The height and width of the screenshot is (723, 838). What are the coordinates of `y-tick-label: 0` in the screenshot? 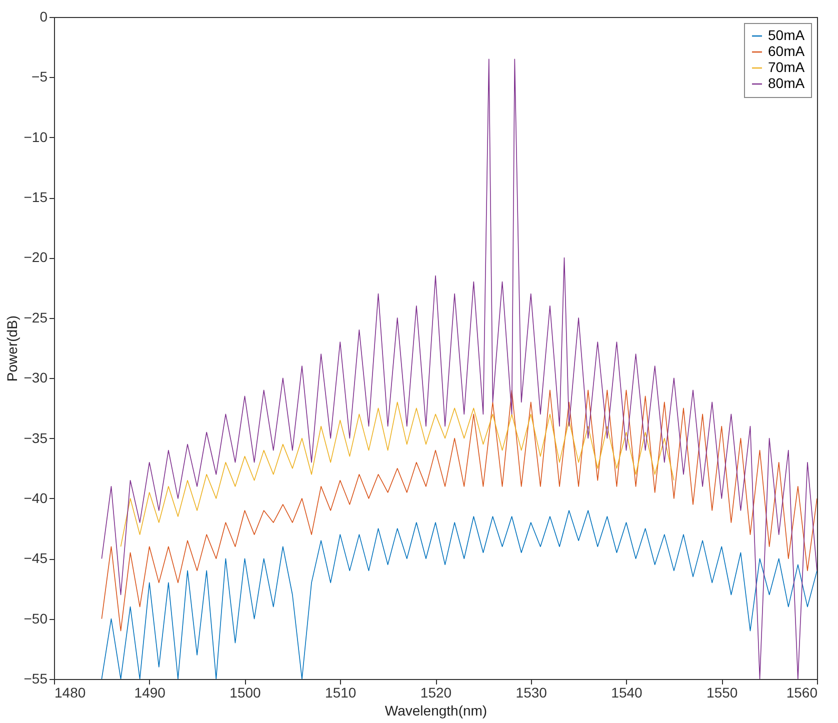 It's located at (44, 16).